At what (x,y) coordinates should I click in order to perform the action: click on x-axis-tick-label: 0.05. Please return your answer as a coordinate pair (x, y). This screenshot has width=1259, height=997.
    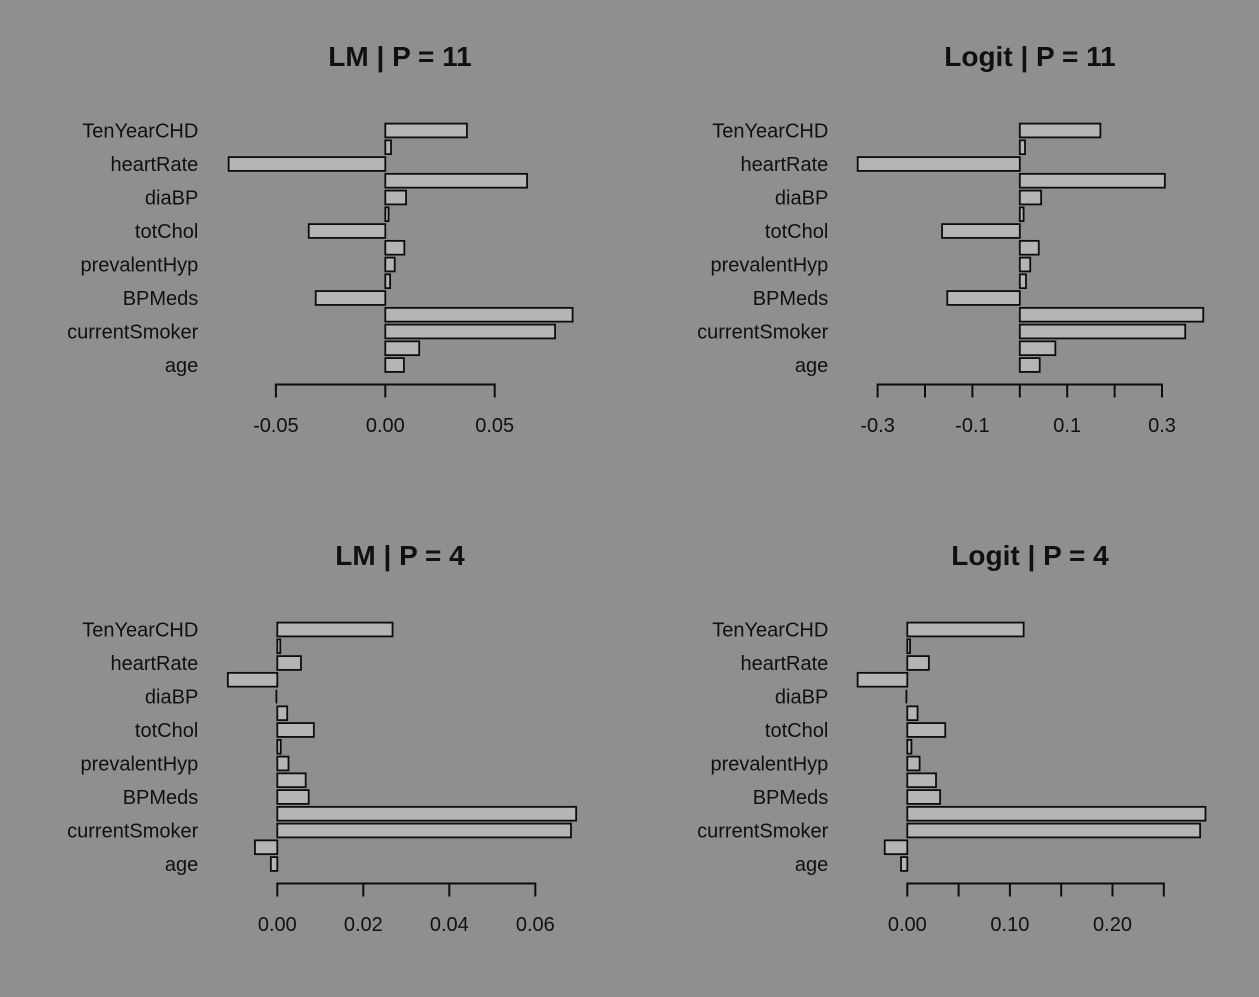
    Looking at the image, I should click on (494, 426).